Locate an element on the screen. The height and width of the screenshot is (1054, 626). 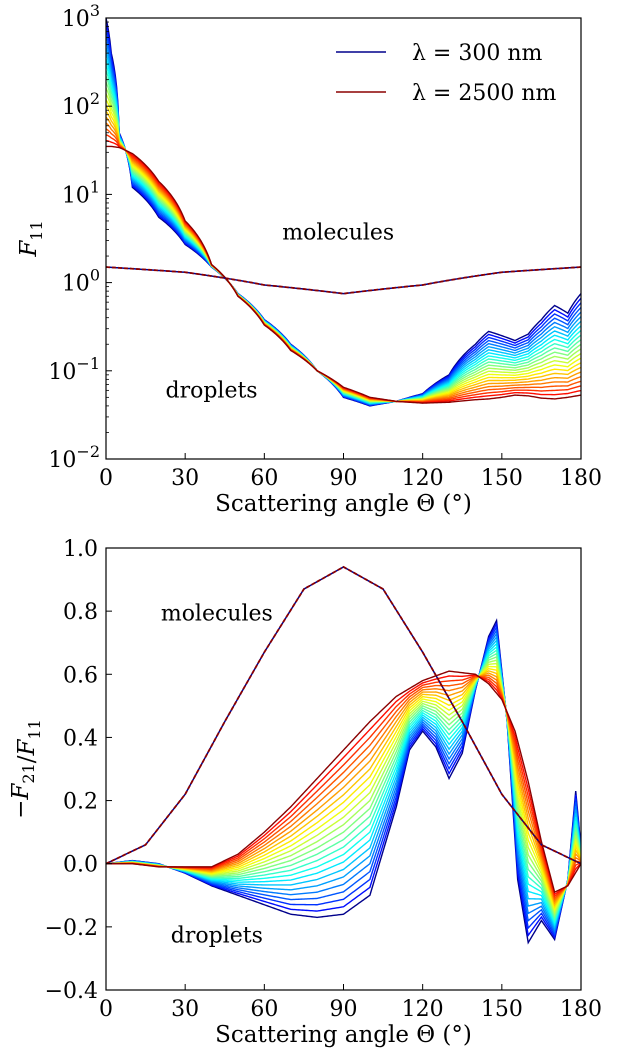
molecules-curve-red is located at coordinates (343, 280).